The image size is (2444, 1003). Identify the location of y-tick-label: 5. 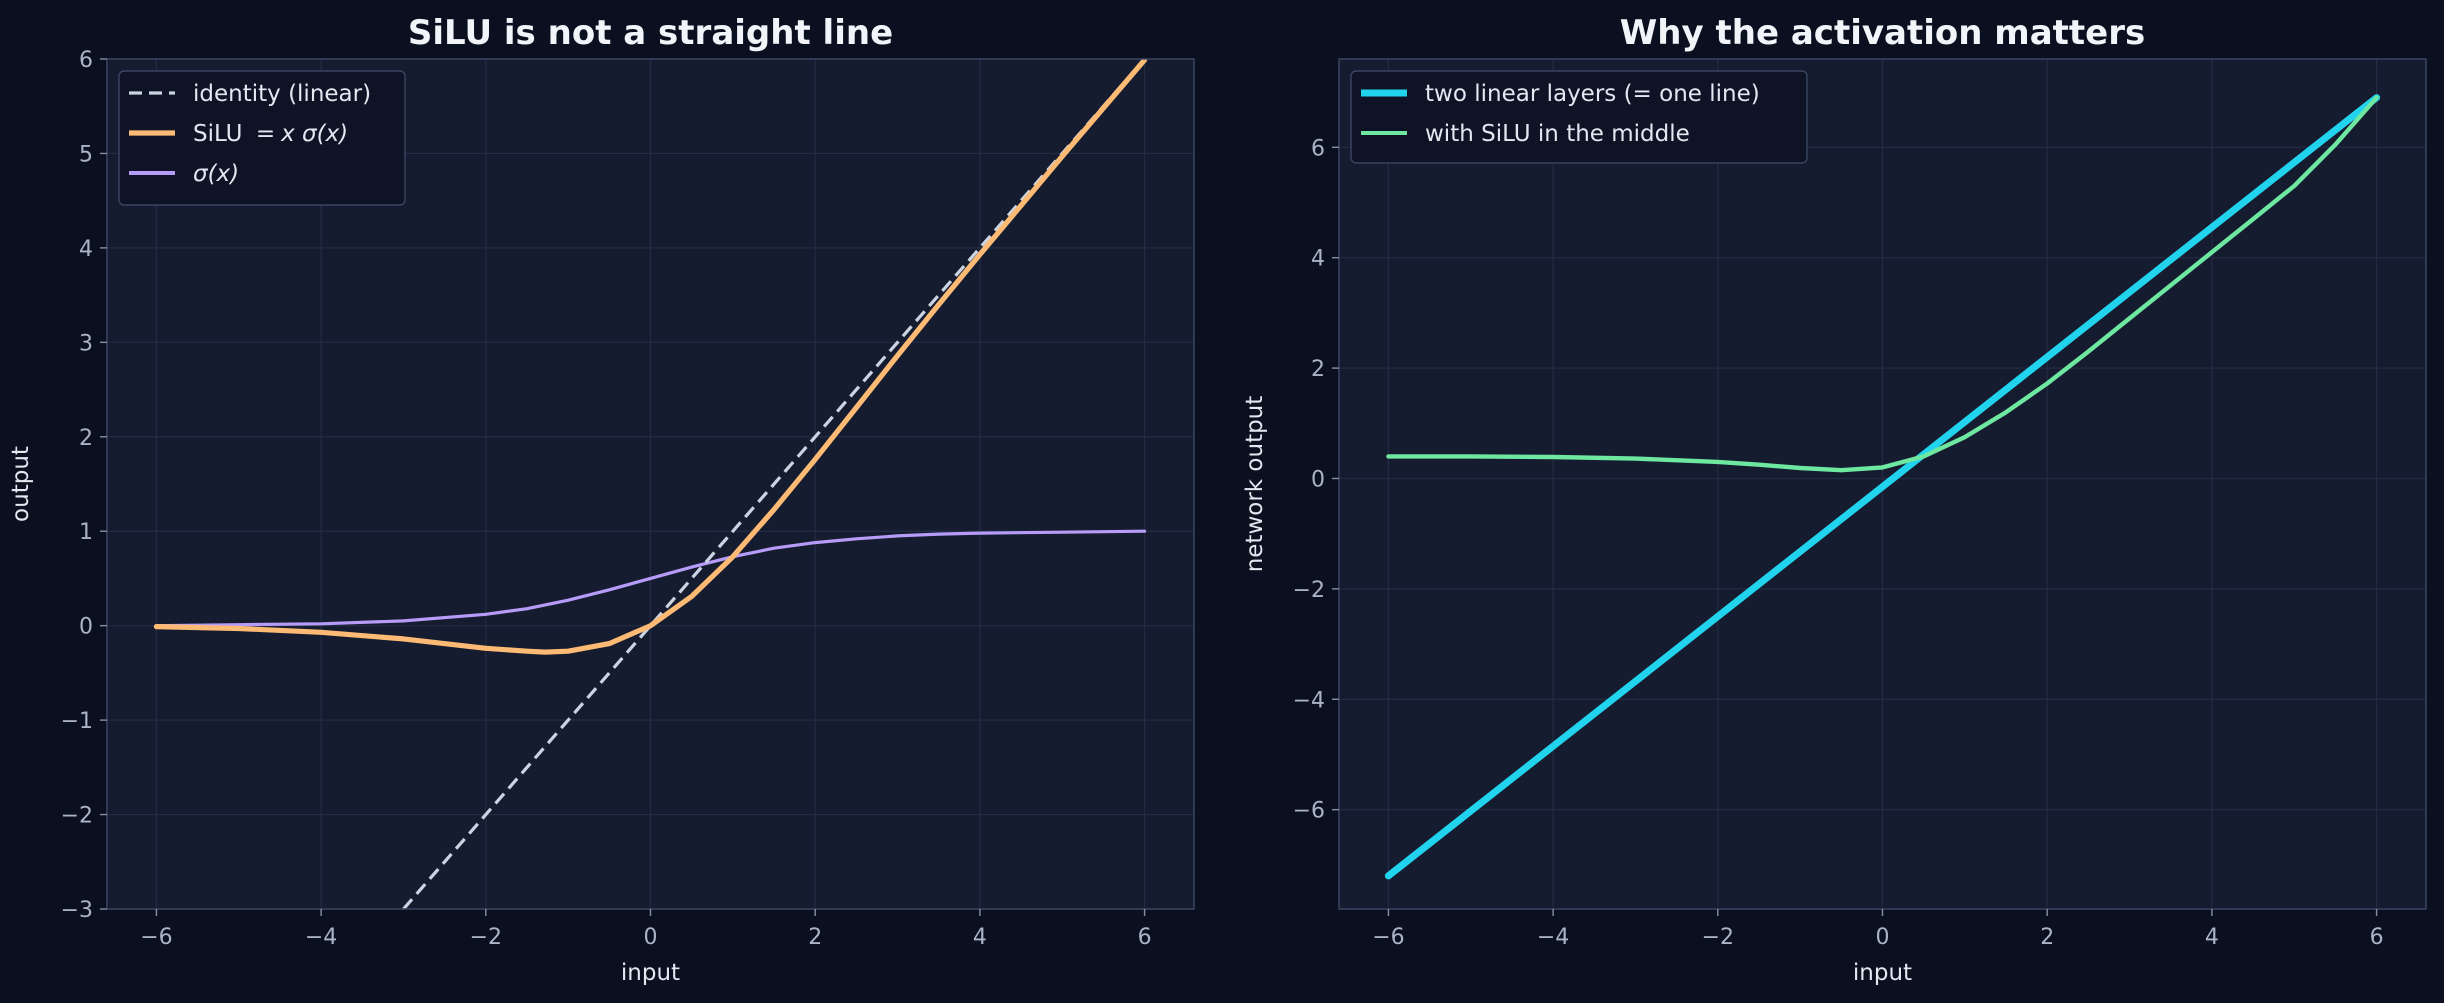
(86, 154).